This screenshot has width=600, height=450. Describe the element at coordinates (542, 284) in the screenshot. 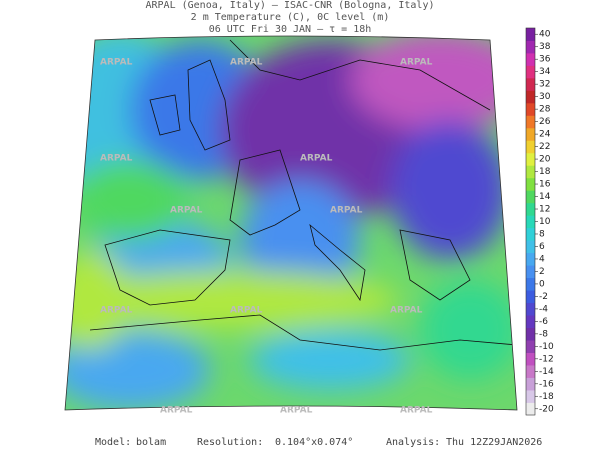

I see `colorbar-tick-label: 0` at that location.